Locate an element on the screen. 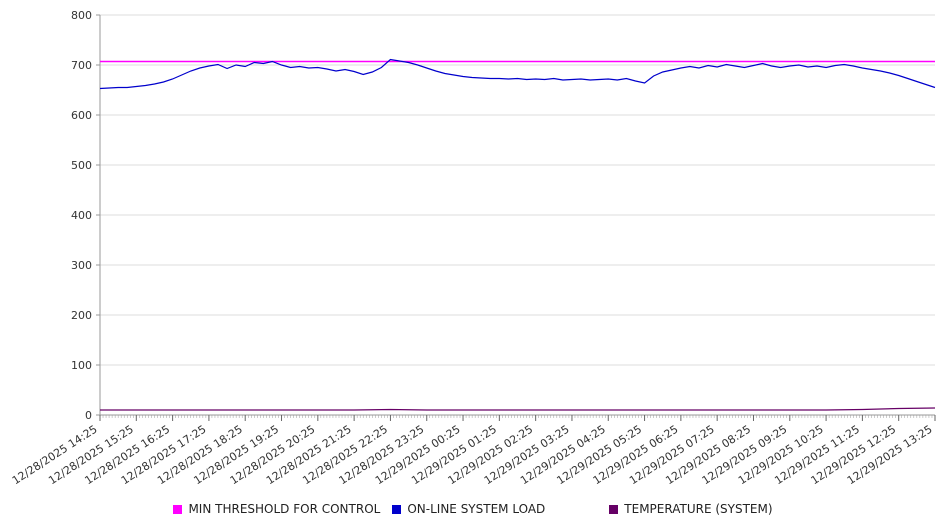 The width and height of the screenshot is (946, 526). legend-item-min-threshold: MIN THRESHOLD FOR CONTROL is located at coordinates (276, 509).